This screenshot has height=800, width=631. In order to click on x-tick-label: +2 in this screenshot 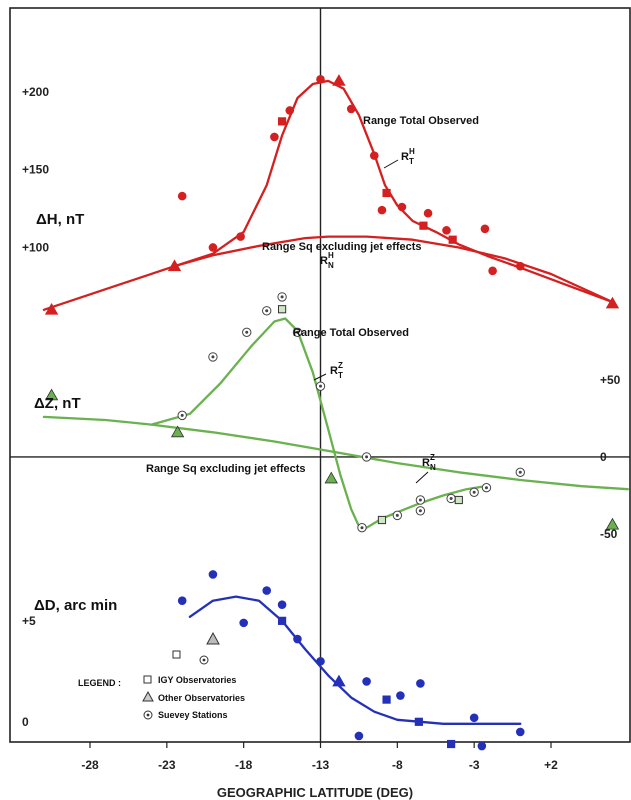, I will do `click(551, 765)`.